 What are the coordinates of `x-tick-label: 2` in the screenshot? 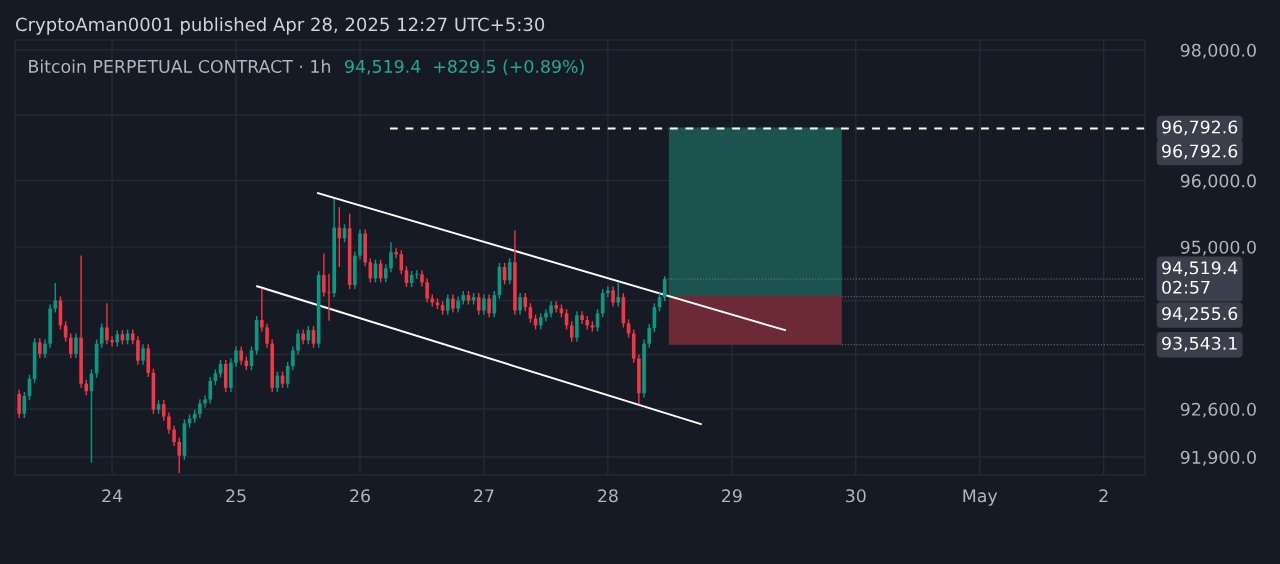 It's located at (1103, 496).